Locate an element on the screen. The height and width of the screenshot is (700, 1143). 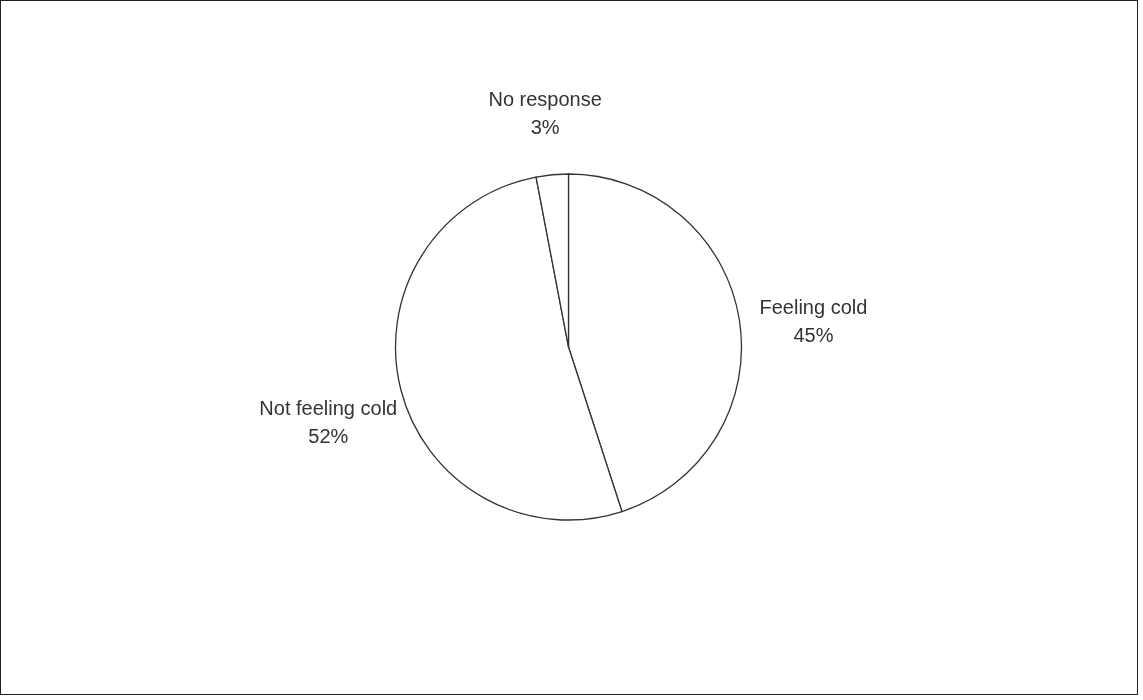
data-label: 3% is located at coordinates (545, 127).